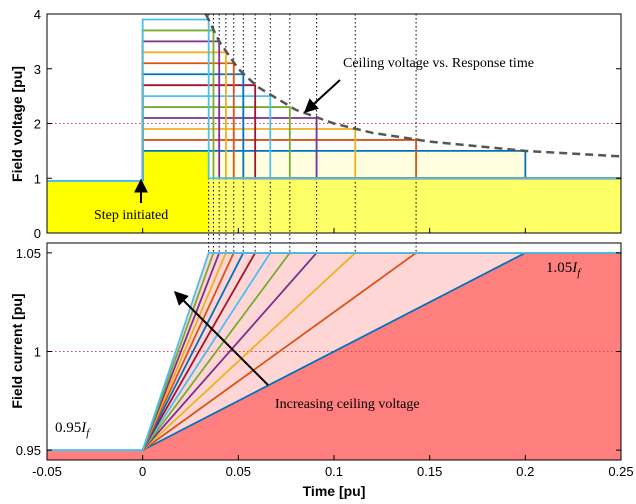 The width and height of the screenshot is (636, 504). I want to click on annot-ceiling: Ceiling voltage vs. Response time, so click(438, 63).